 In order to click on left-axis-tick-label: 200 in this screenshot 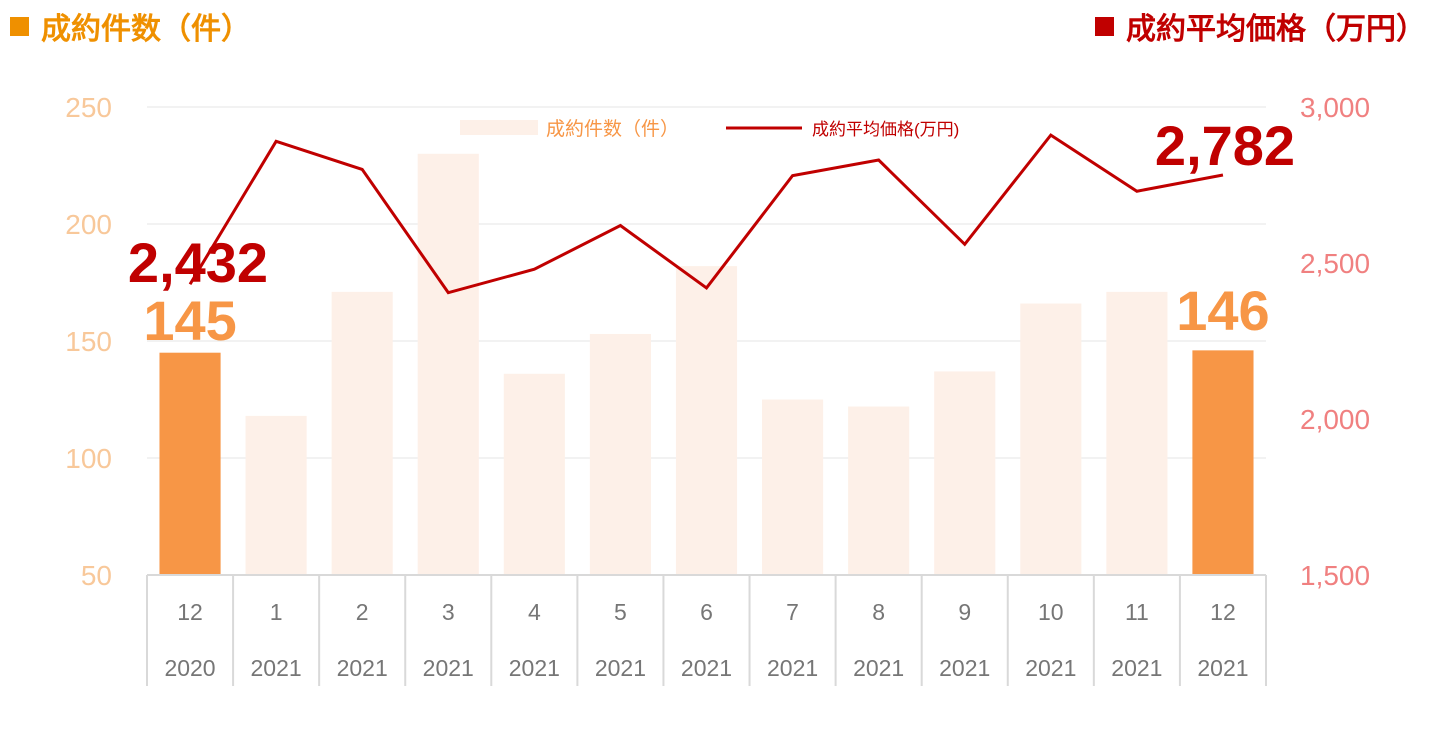, I will do `click(88, 224)`.